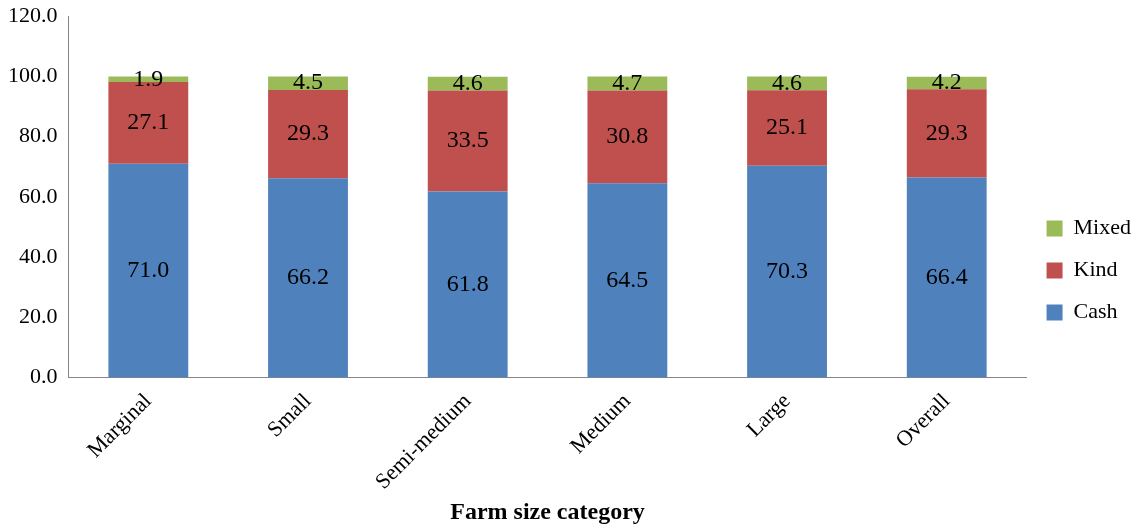 This screenshot has width=1146, height=531. What do you see at coordinates (38, 255) in the screenshot?
I see `y-tick-label: 40.0` at bounding box center [38, 255].